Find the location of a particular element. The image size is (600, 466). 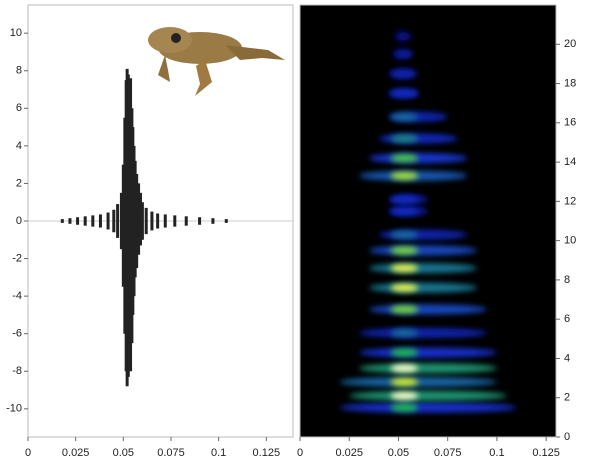

frog-photo is located at coordinates (216, 61).